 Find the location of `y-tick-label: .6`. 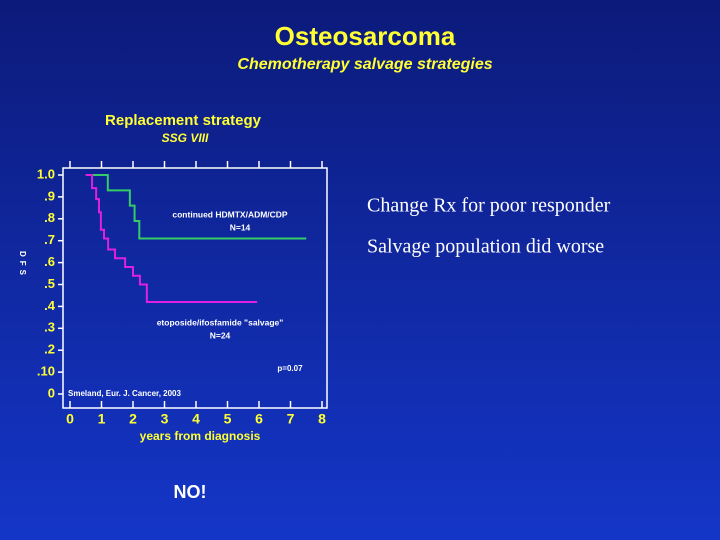

y-tick-label: .6 is located at coordinates (49, 261).